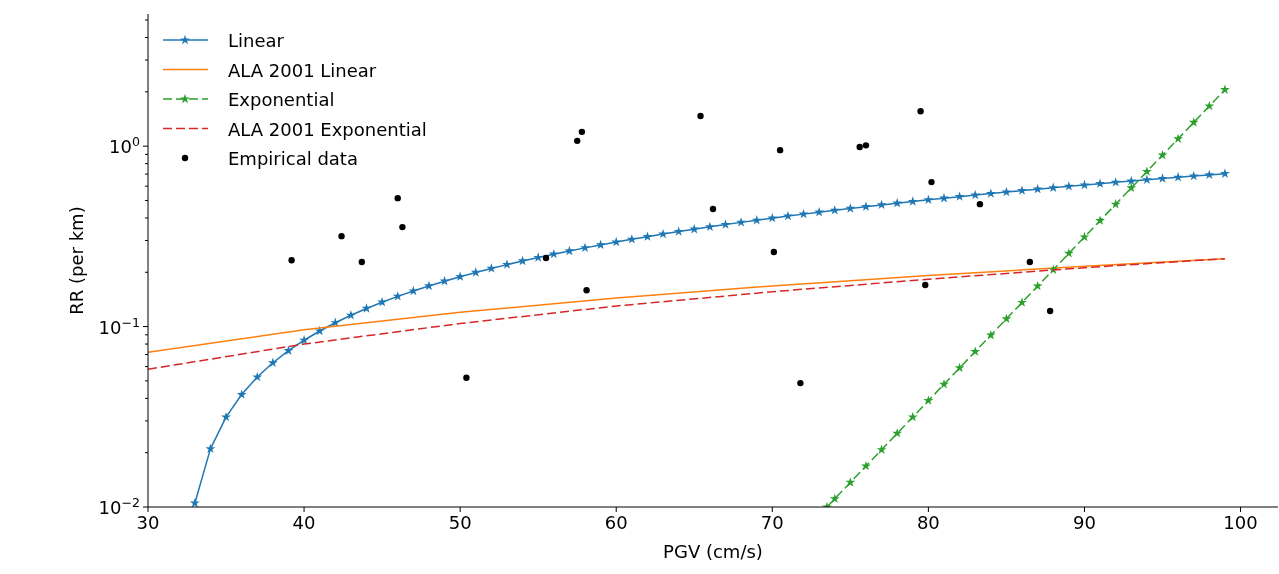 The height and width of the screenshot is (574, 1279). What do you see at coordinates (302, 70) in the screenshot?
I see `legend-label: ALA 2001 Linear` at bounding box center [302, 70].